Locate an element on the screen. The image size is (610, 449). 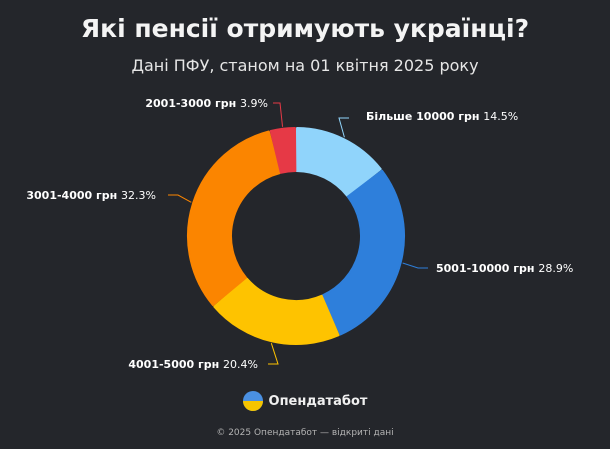
slice-value: 14.5% is located at coordinates (500, 116).